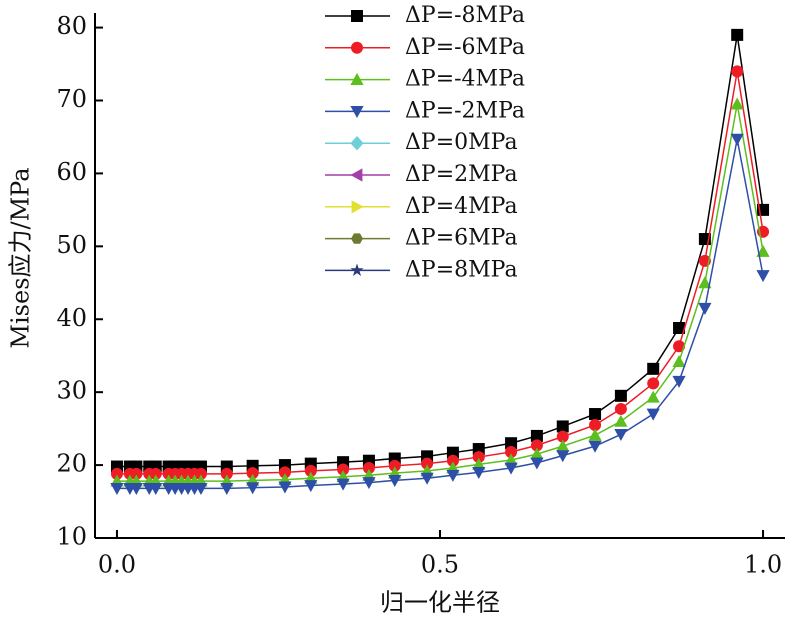  Describe the element at coordinates (71, 26) in the screenshot. I see `y-tick-label: 80` at that location.